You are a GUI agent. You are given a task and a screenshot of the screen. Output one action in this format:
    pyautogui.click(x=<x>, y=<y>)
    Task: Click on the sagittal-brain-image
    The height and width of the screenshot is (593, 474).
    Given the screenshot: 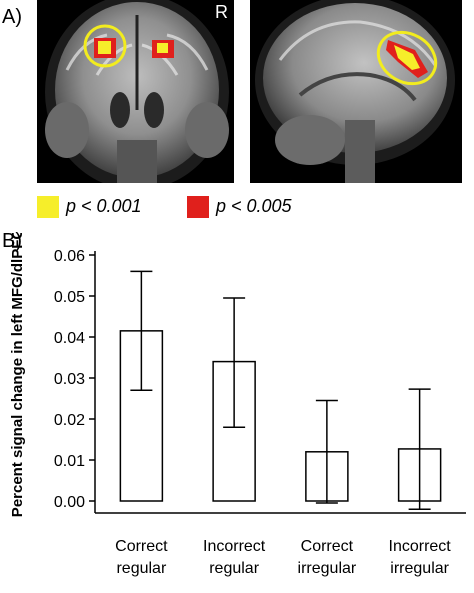 What is the action you would take?
    pyautogui.click(x=356, y=91)
    